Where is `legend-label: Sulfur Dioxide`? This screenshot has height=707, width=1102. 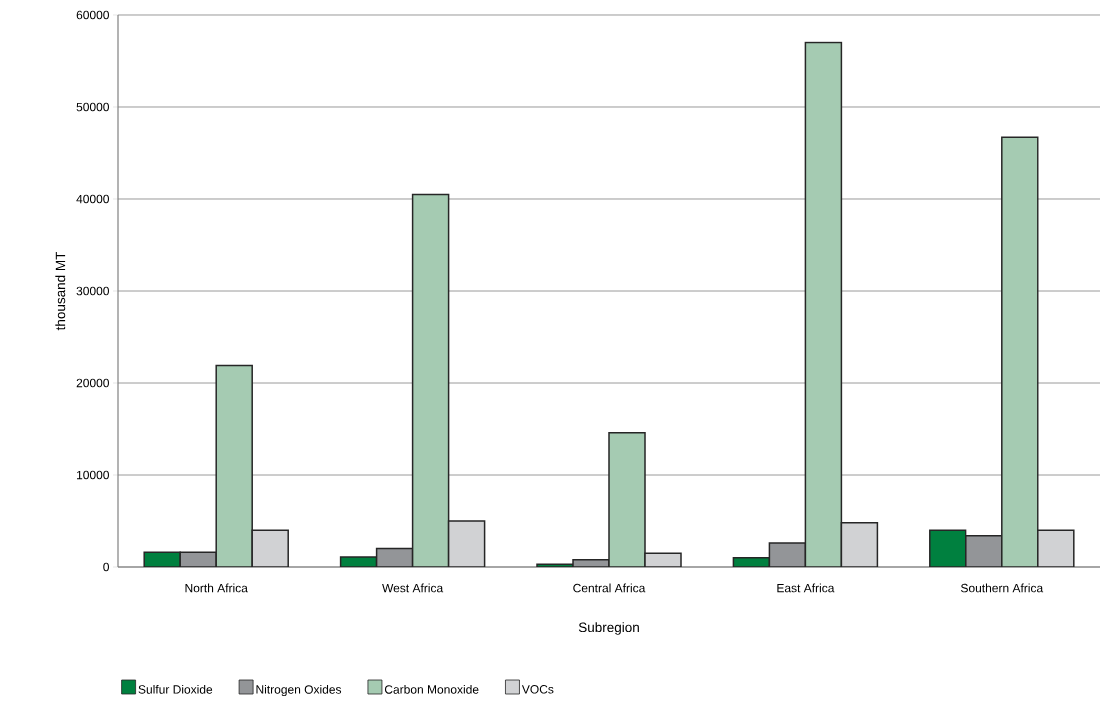
legend-label: Sulfur Dioxide is located at coordinates (175, 689).